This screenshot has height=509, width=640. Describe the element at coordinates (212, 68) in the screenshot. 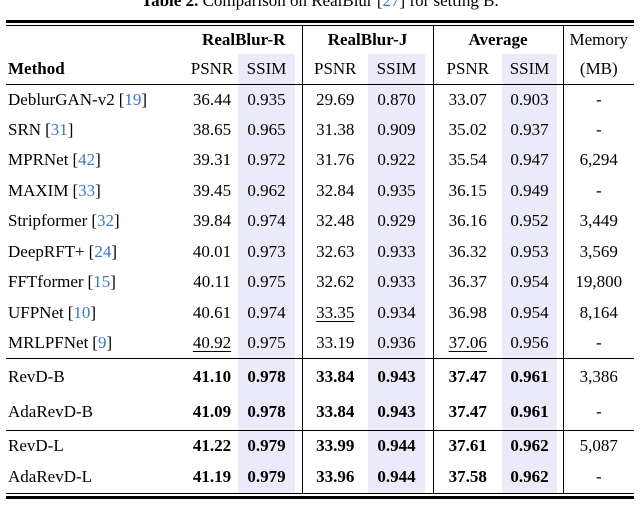

I see `header-psnr-realblur-r: PSNR` at that location.